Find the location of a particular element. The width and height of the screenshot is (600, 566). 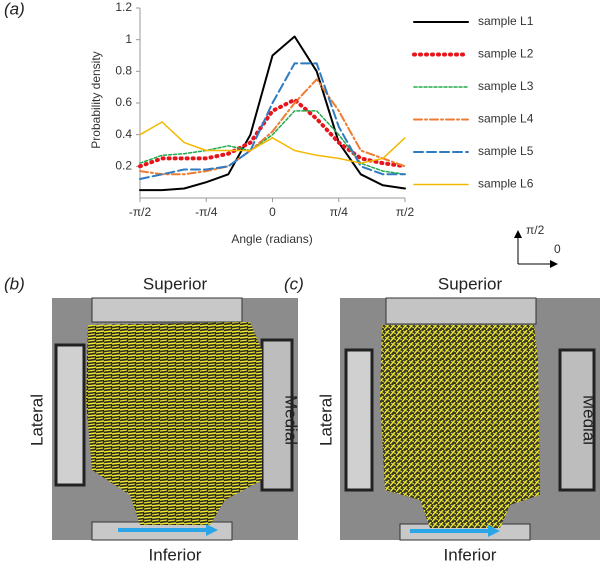

legend-label: sample L5 is located at coordinates (506, 151).